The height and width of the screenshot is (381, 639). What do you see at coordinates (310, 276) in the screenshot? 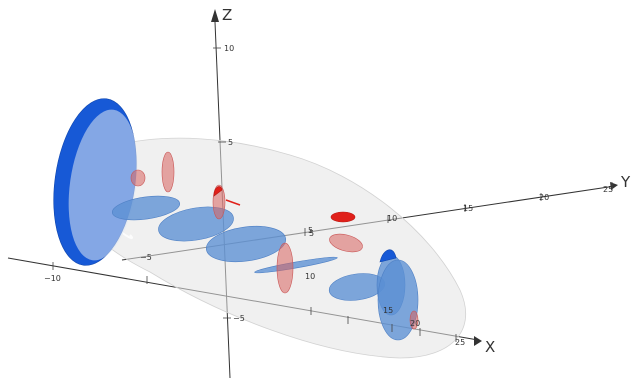
I see `x-tick-label-10: 10` at bounding box center [310, 276].